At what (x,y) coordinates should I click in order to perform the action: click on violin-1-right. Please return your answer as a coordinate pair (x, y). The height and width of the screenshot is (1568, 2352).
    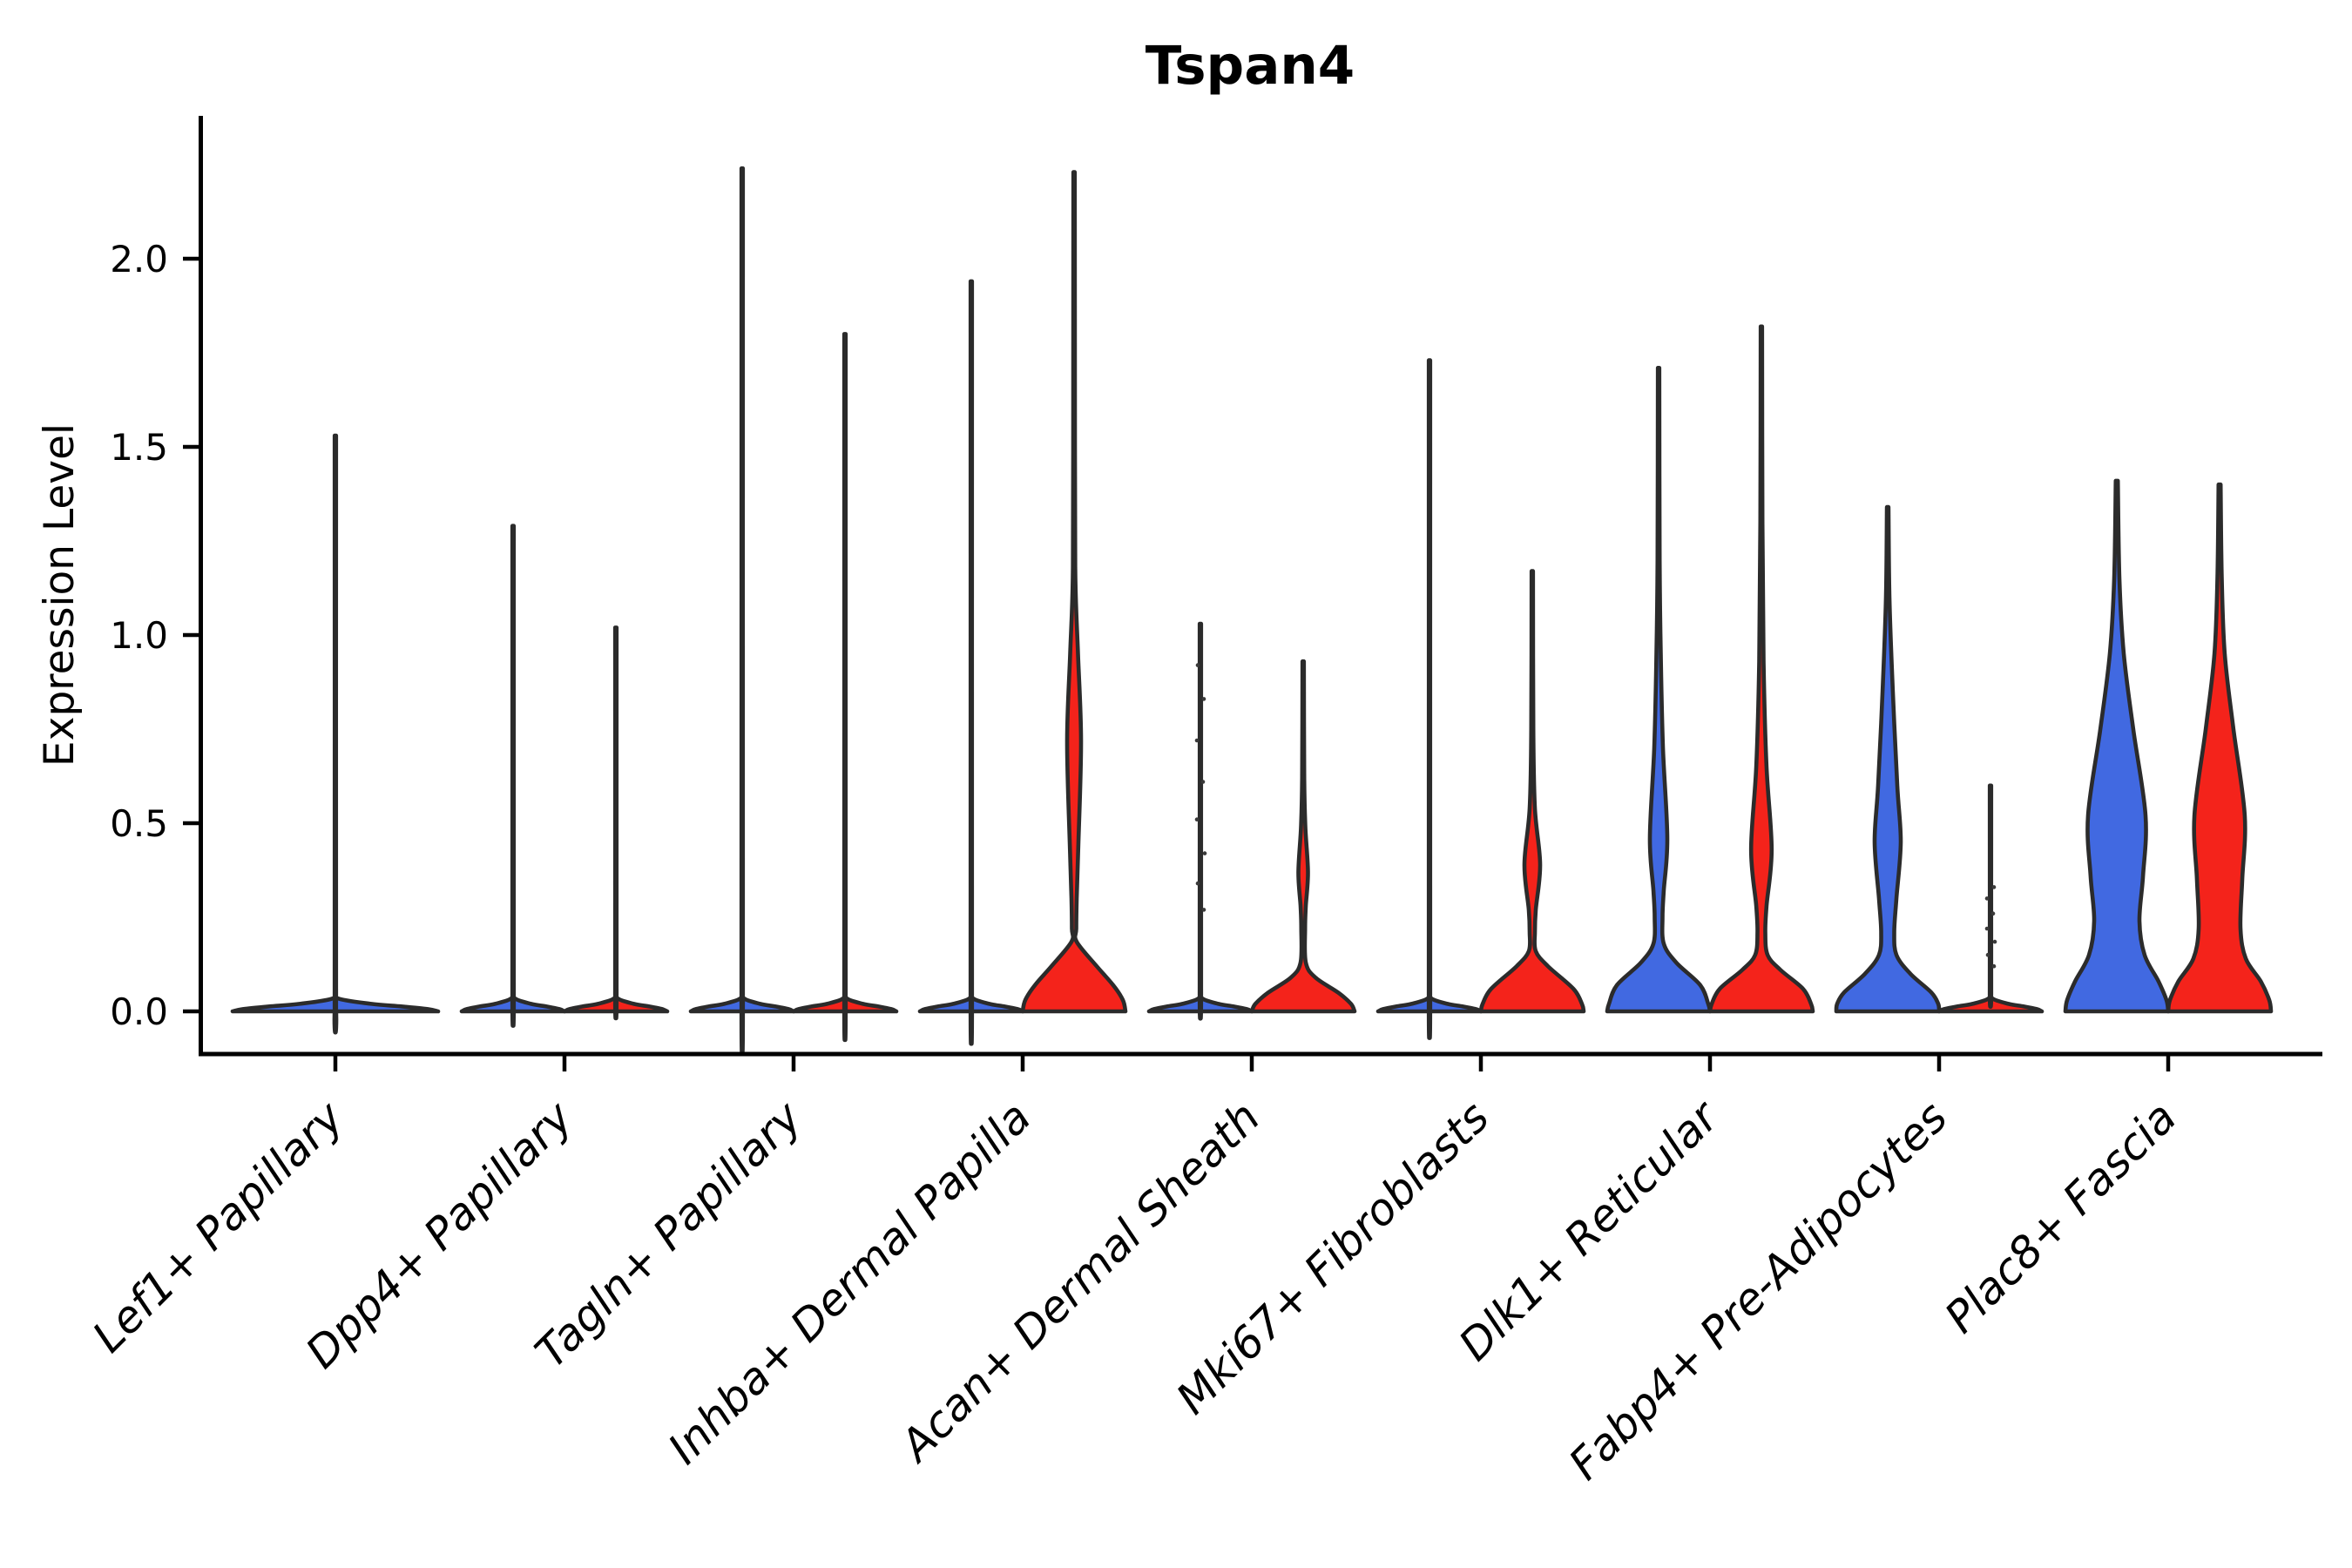
    Looking at the image, I should click on (616, 823).